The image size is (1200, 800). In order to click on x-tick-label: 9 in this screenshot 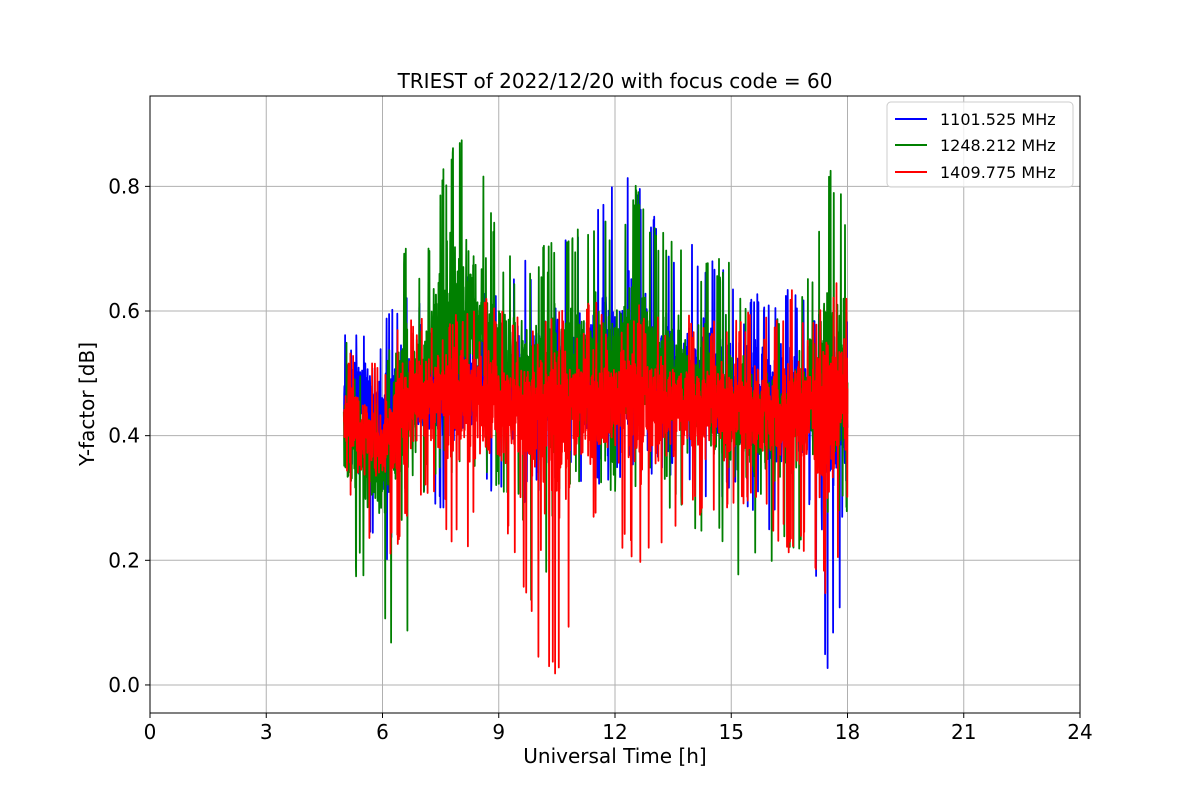, I will do `click(498, 732)`.